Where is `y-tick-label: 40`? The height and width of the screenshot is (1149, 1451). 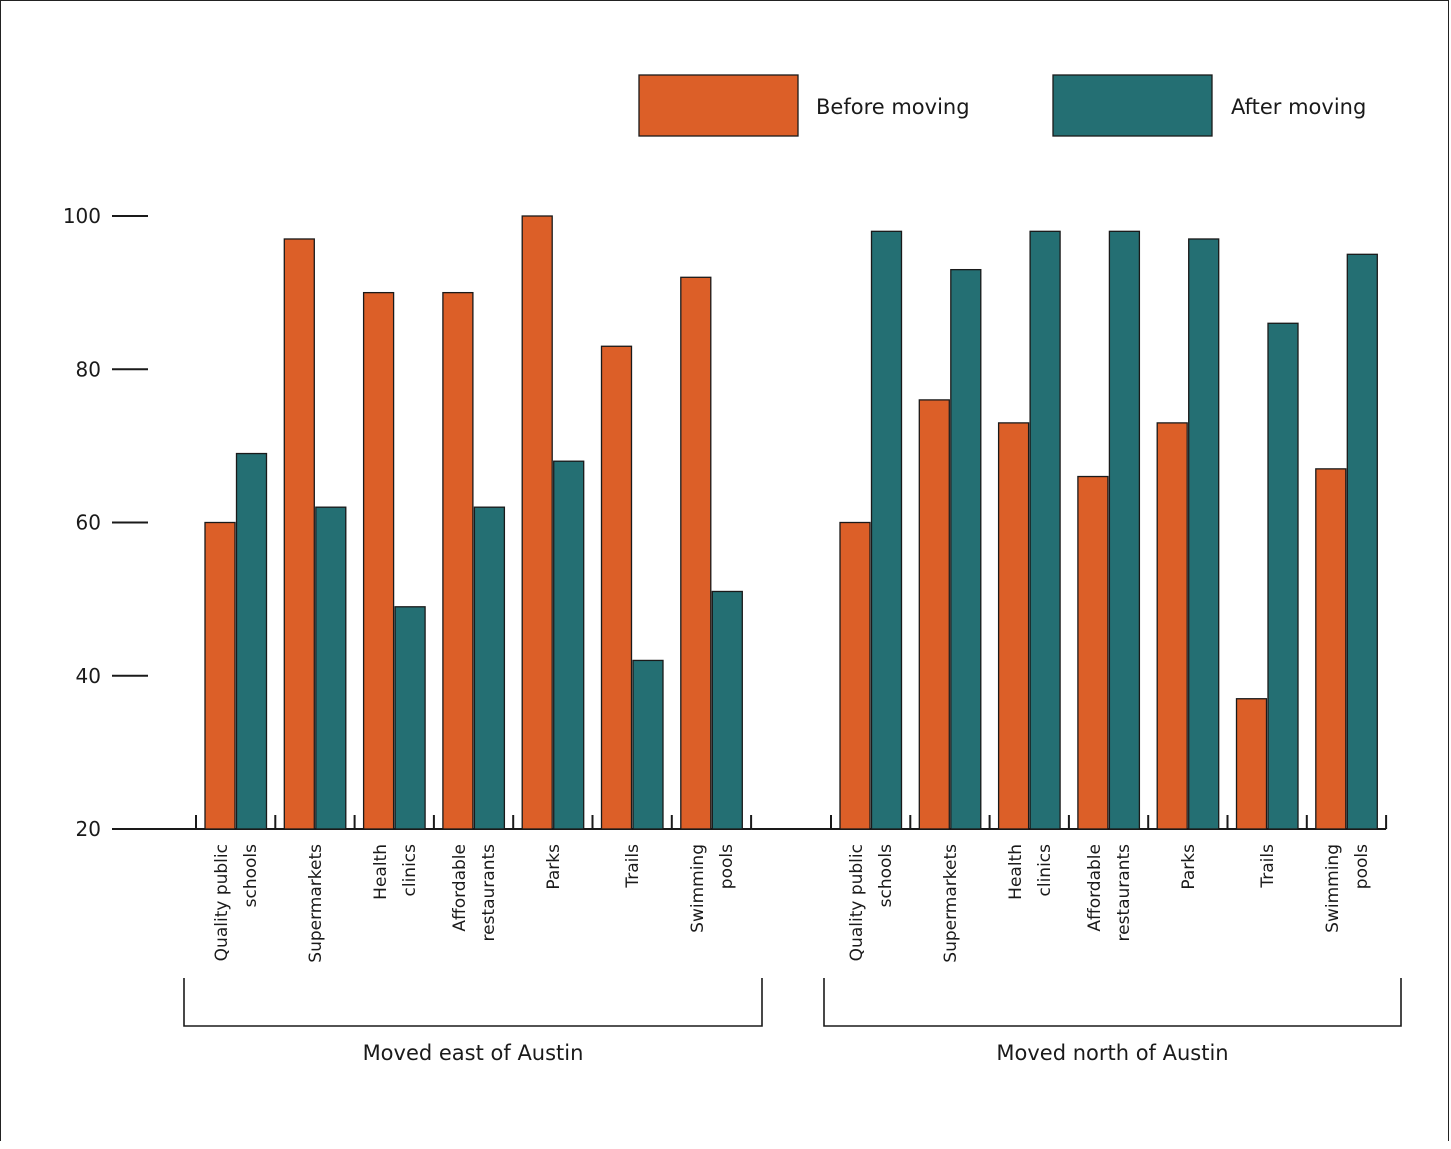 y-tick-label: 40 is located at coordinates (88, 676).